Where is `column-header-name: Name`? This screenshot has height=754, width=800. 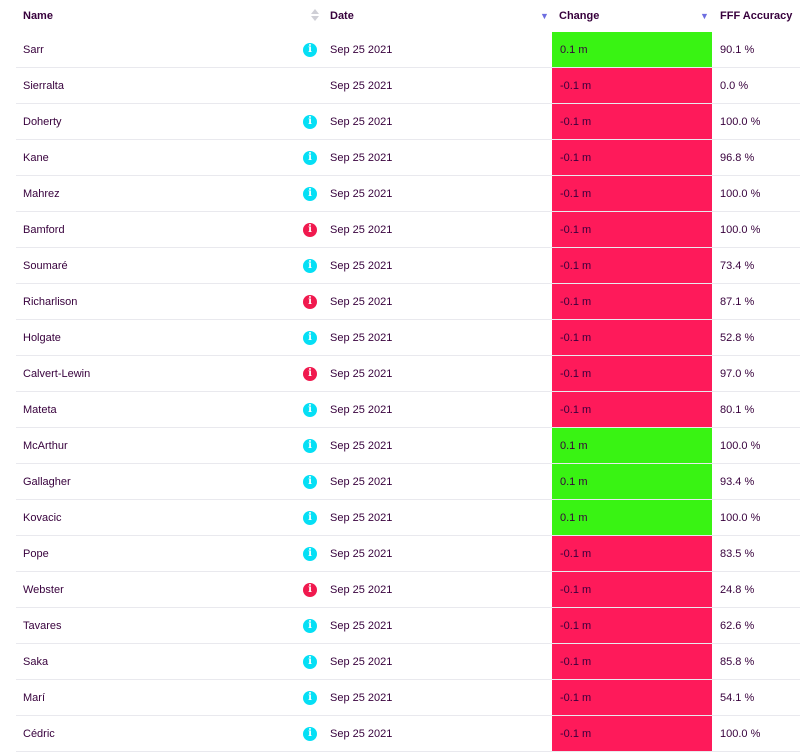 column-header-name: Name is located at coordinates (38, 16).